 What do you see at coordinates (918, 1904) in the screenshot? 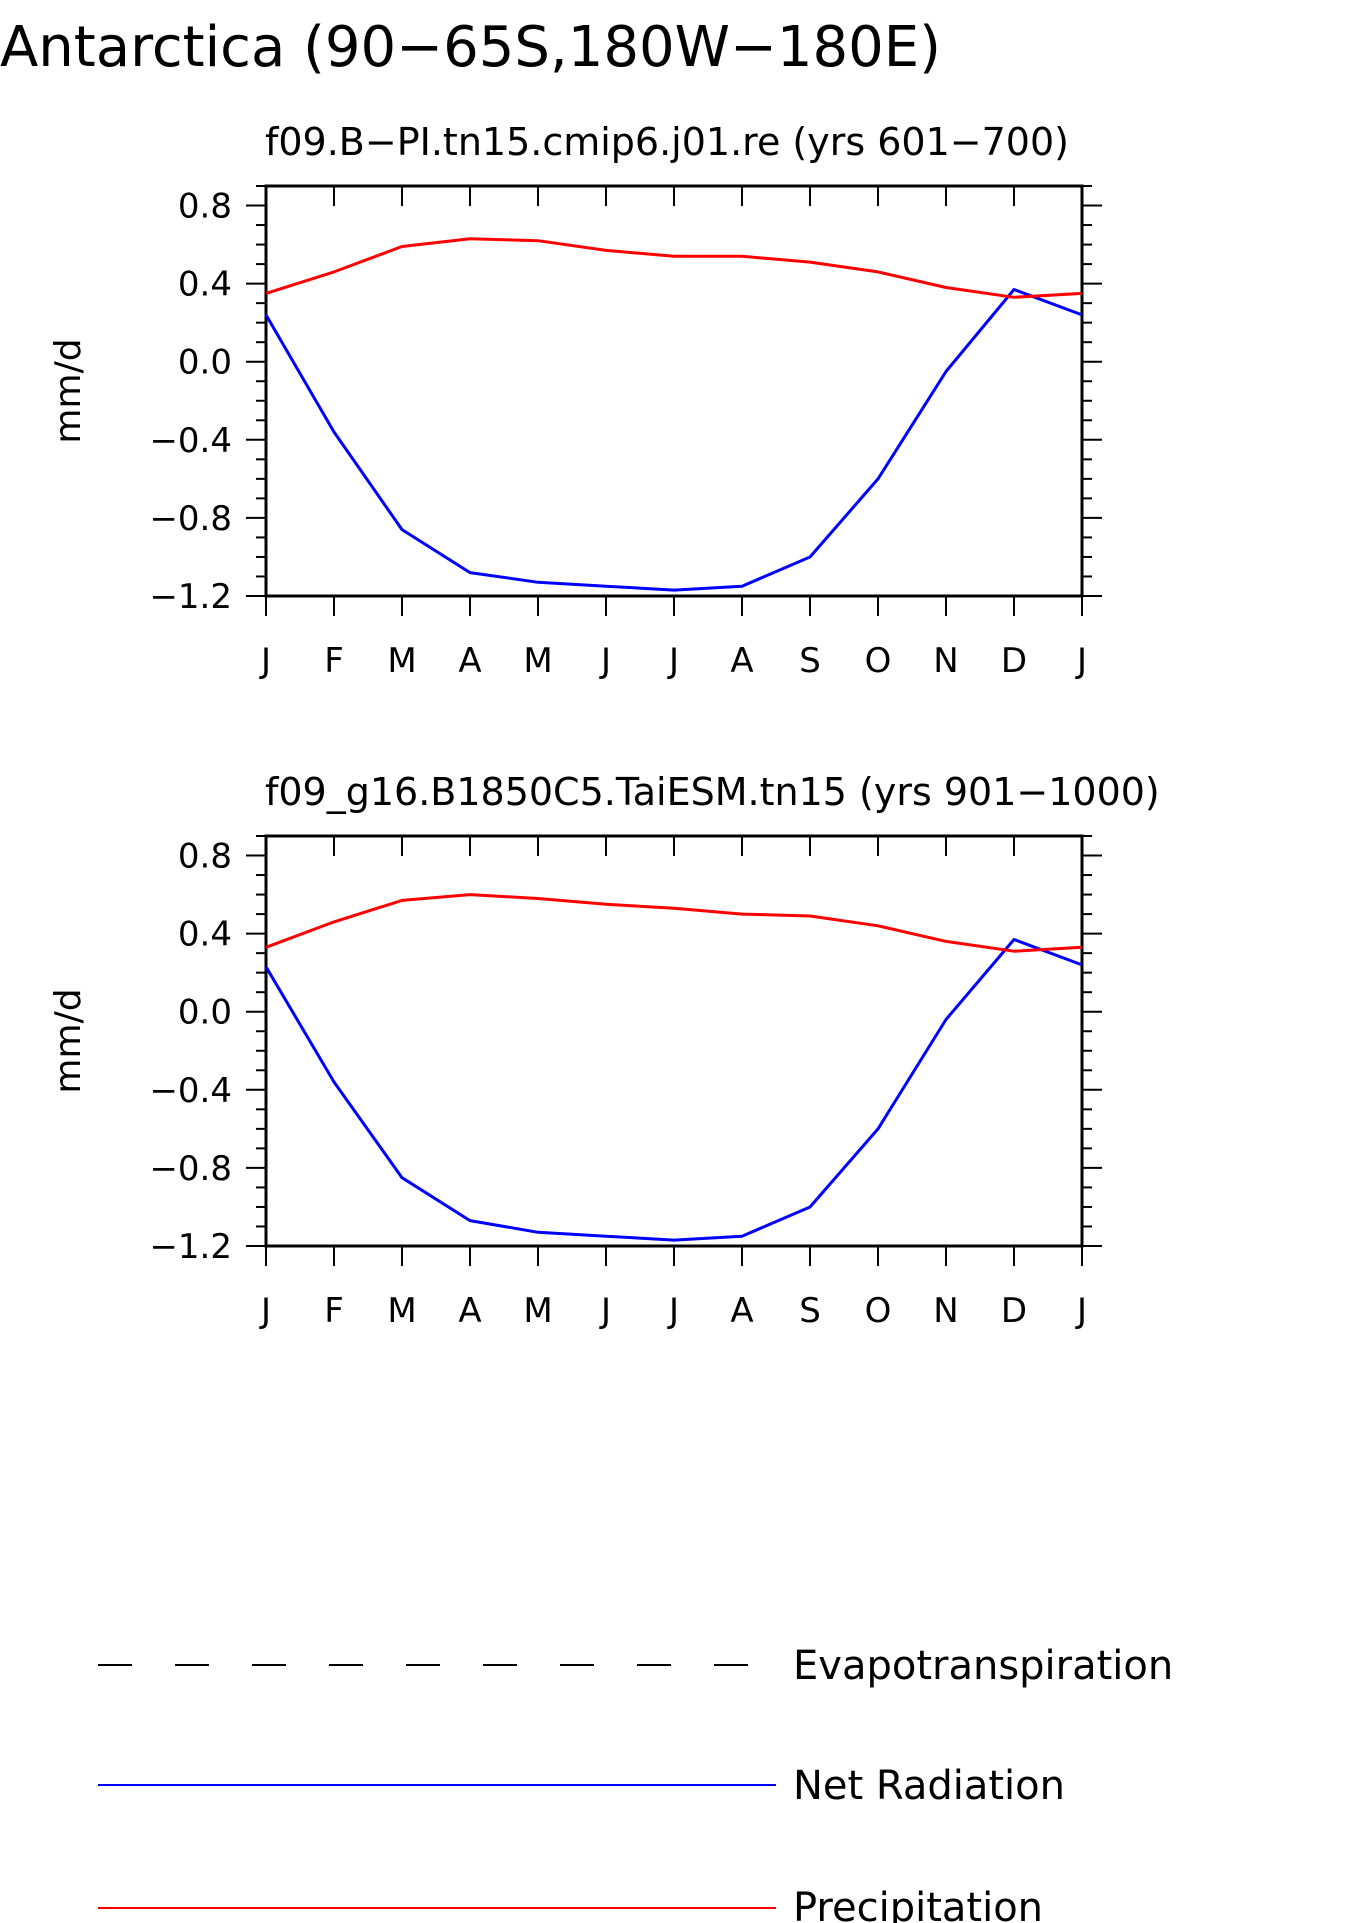
I see `legend-label-precipitation: Precipitation` at bounding box center [918, 1904].